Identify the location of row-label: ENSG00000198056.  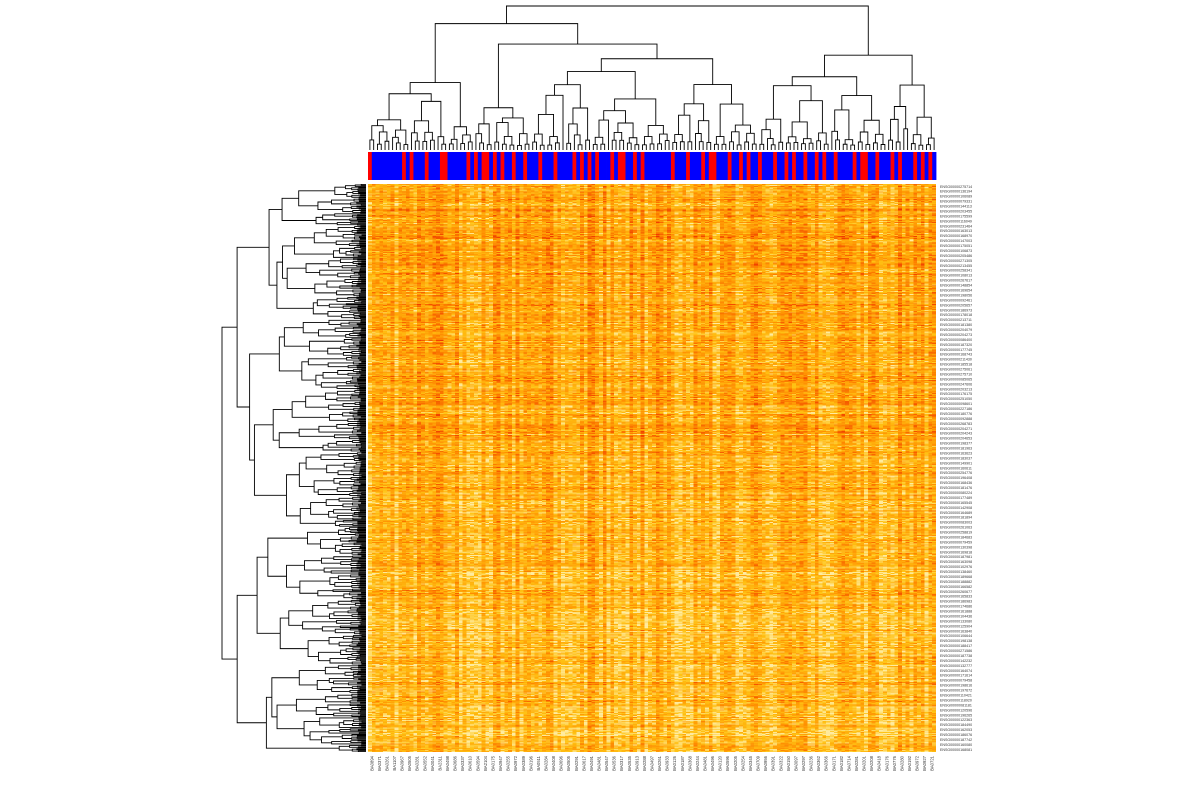
(956, 295).